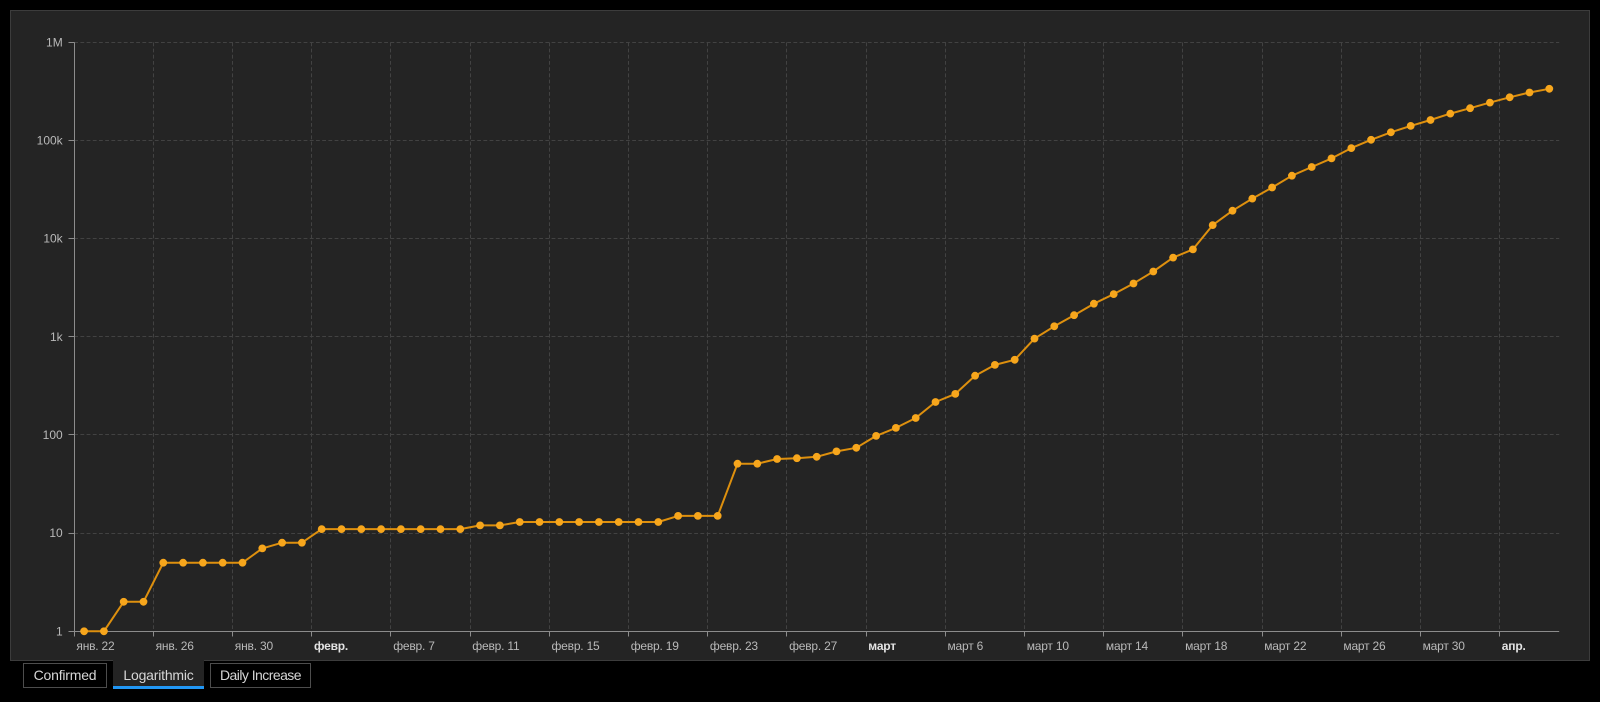  Describe the element at coordinates (95, 646) in the screenshot. I see `svg-text: янв. 22` at that location.